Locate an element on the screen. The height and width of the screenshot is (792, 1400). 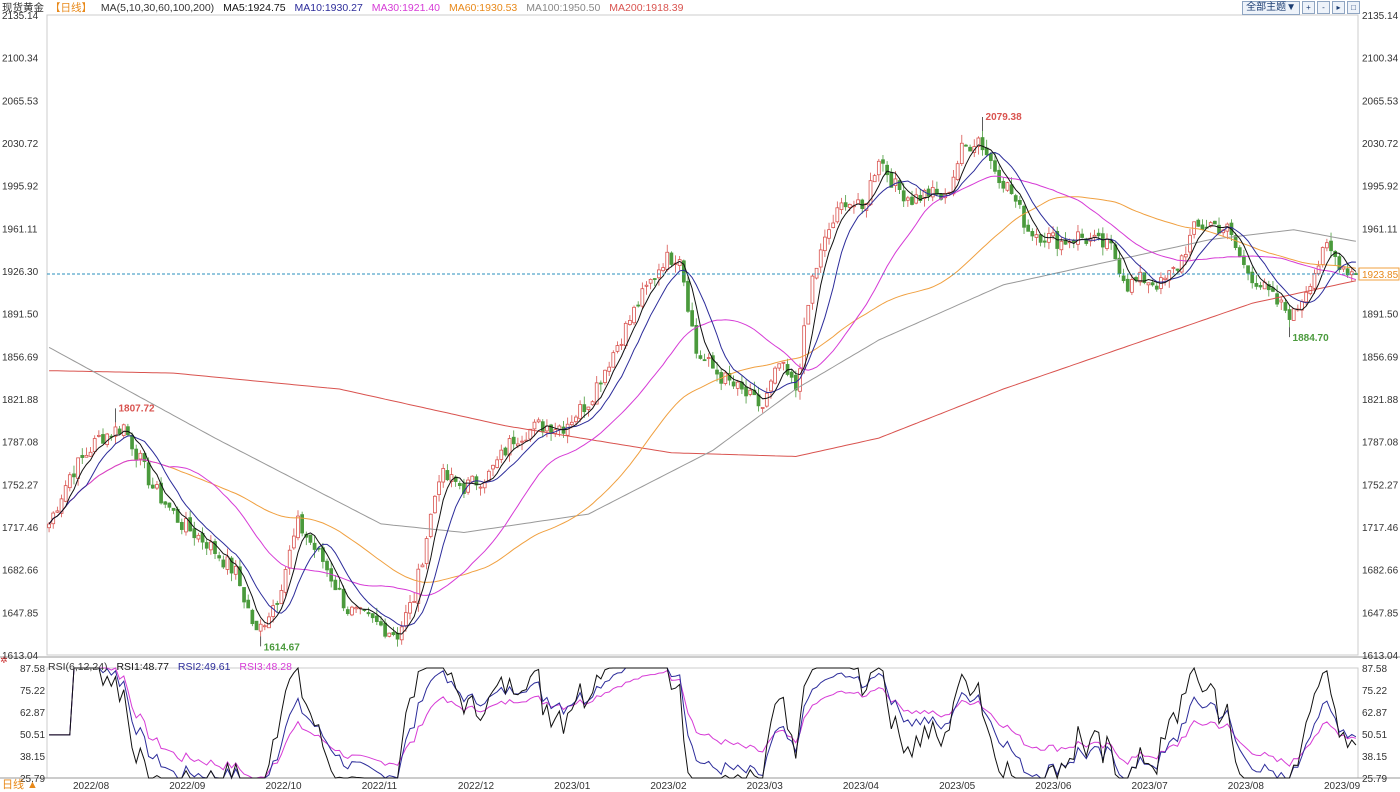
fullscreen-button: □ is located at coordinates (1353, 7).